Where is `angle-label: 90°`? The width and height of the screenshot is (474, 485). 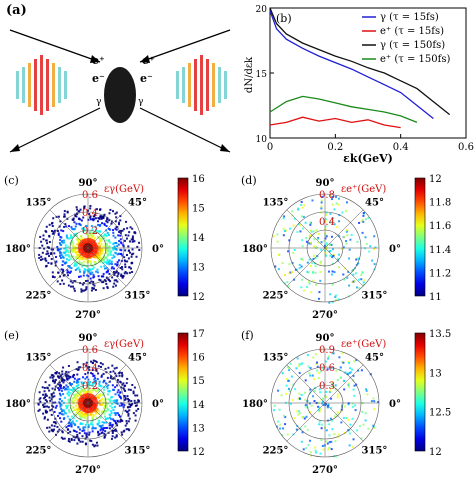 angle-label: 90° is located at coordinates (88, 338).